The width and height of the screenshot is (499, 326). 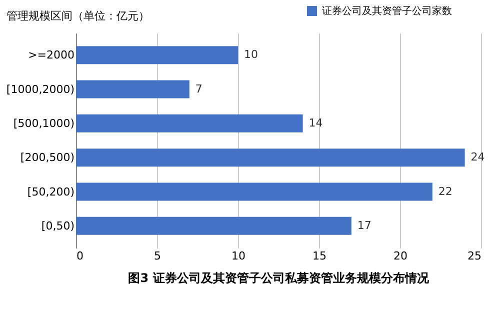 What do you see at coordinates (57, 225) in the screenshot?
I see `y-tick-label: [0,50)` at bounding box center [57, 225].